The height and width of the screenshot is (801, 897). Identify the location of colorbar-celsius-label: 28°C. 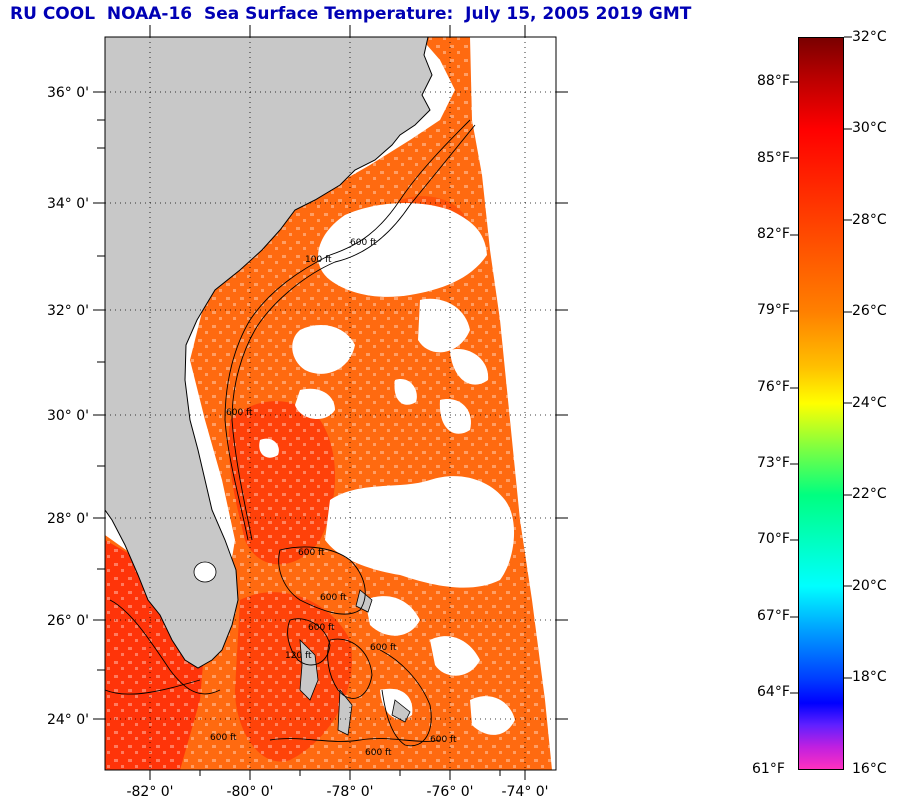
(869, 220).